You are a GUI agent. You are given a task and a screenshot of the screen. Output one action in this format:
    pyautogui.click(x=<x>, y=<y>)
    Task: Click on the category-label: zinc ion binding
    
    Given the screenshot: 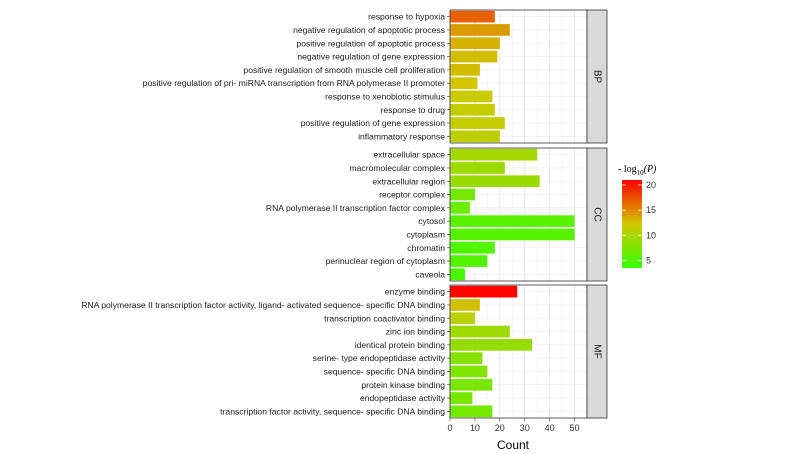 What is the action you would take?
    pyautogui.click(x=415, y=332)
    